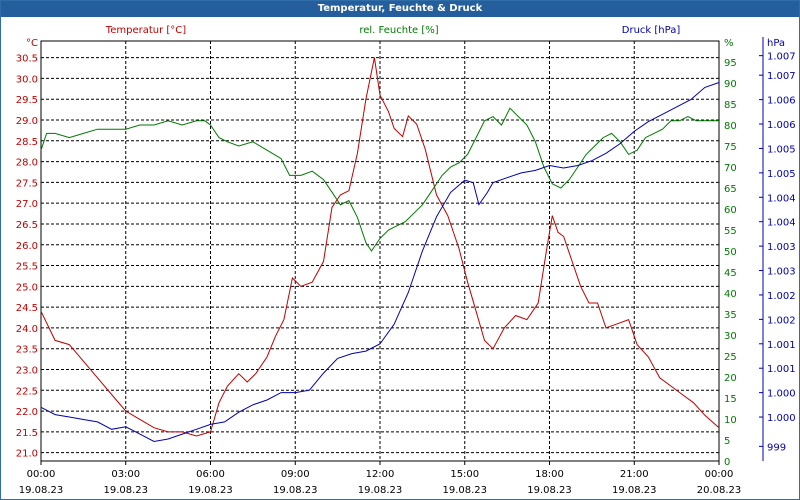 Image resolution: width=800 pixels, height=500 pixels. What do you see at coordinates (27, 412) in the screenshot?
I see `temperature-tick-label: 22.0` at bounding box center [27, 412].